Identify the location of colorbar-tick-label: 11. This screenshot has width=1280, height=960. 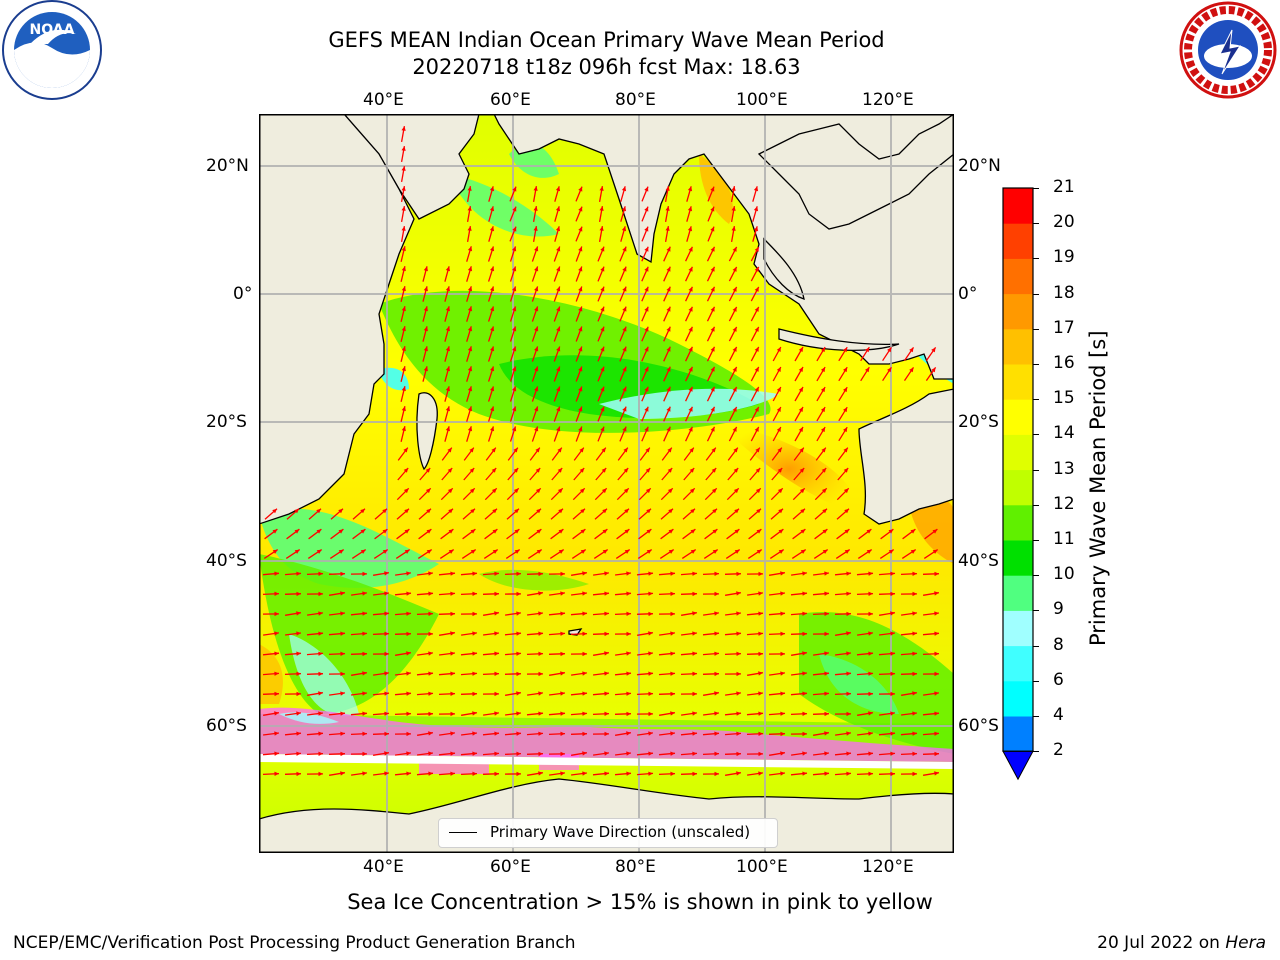
(1064, 539).